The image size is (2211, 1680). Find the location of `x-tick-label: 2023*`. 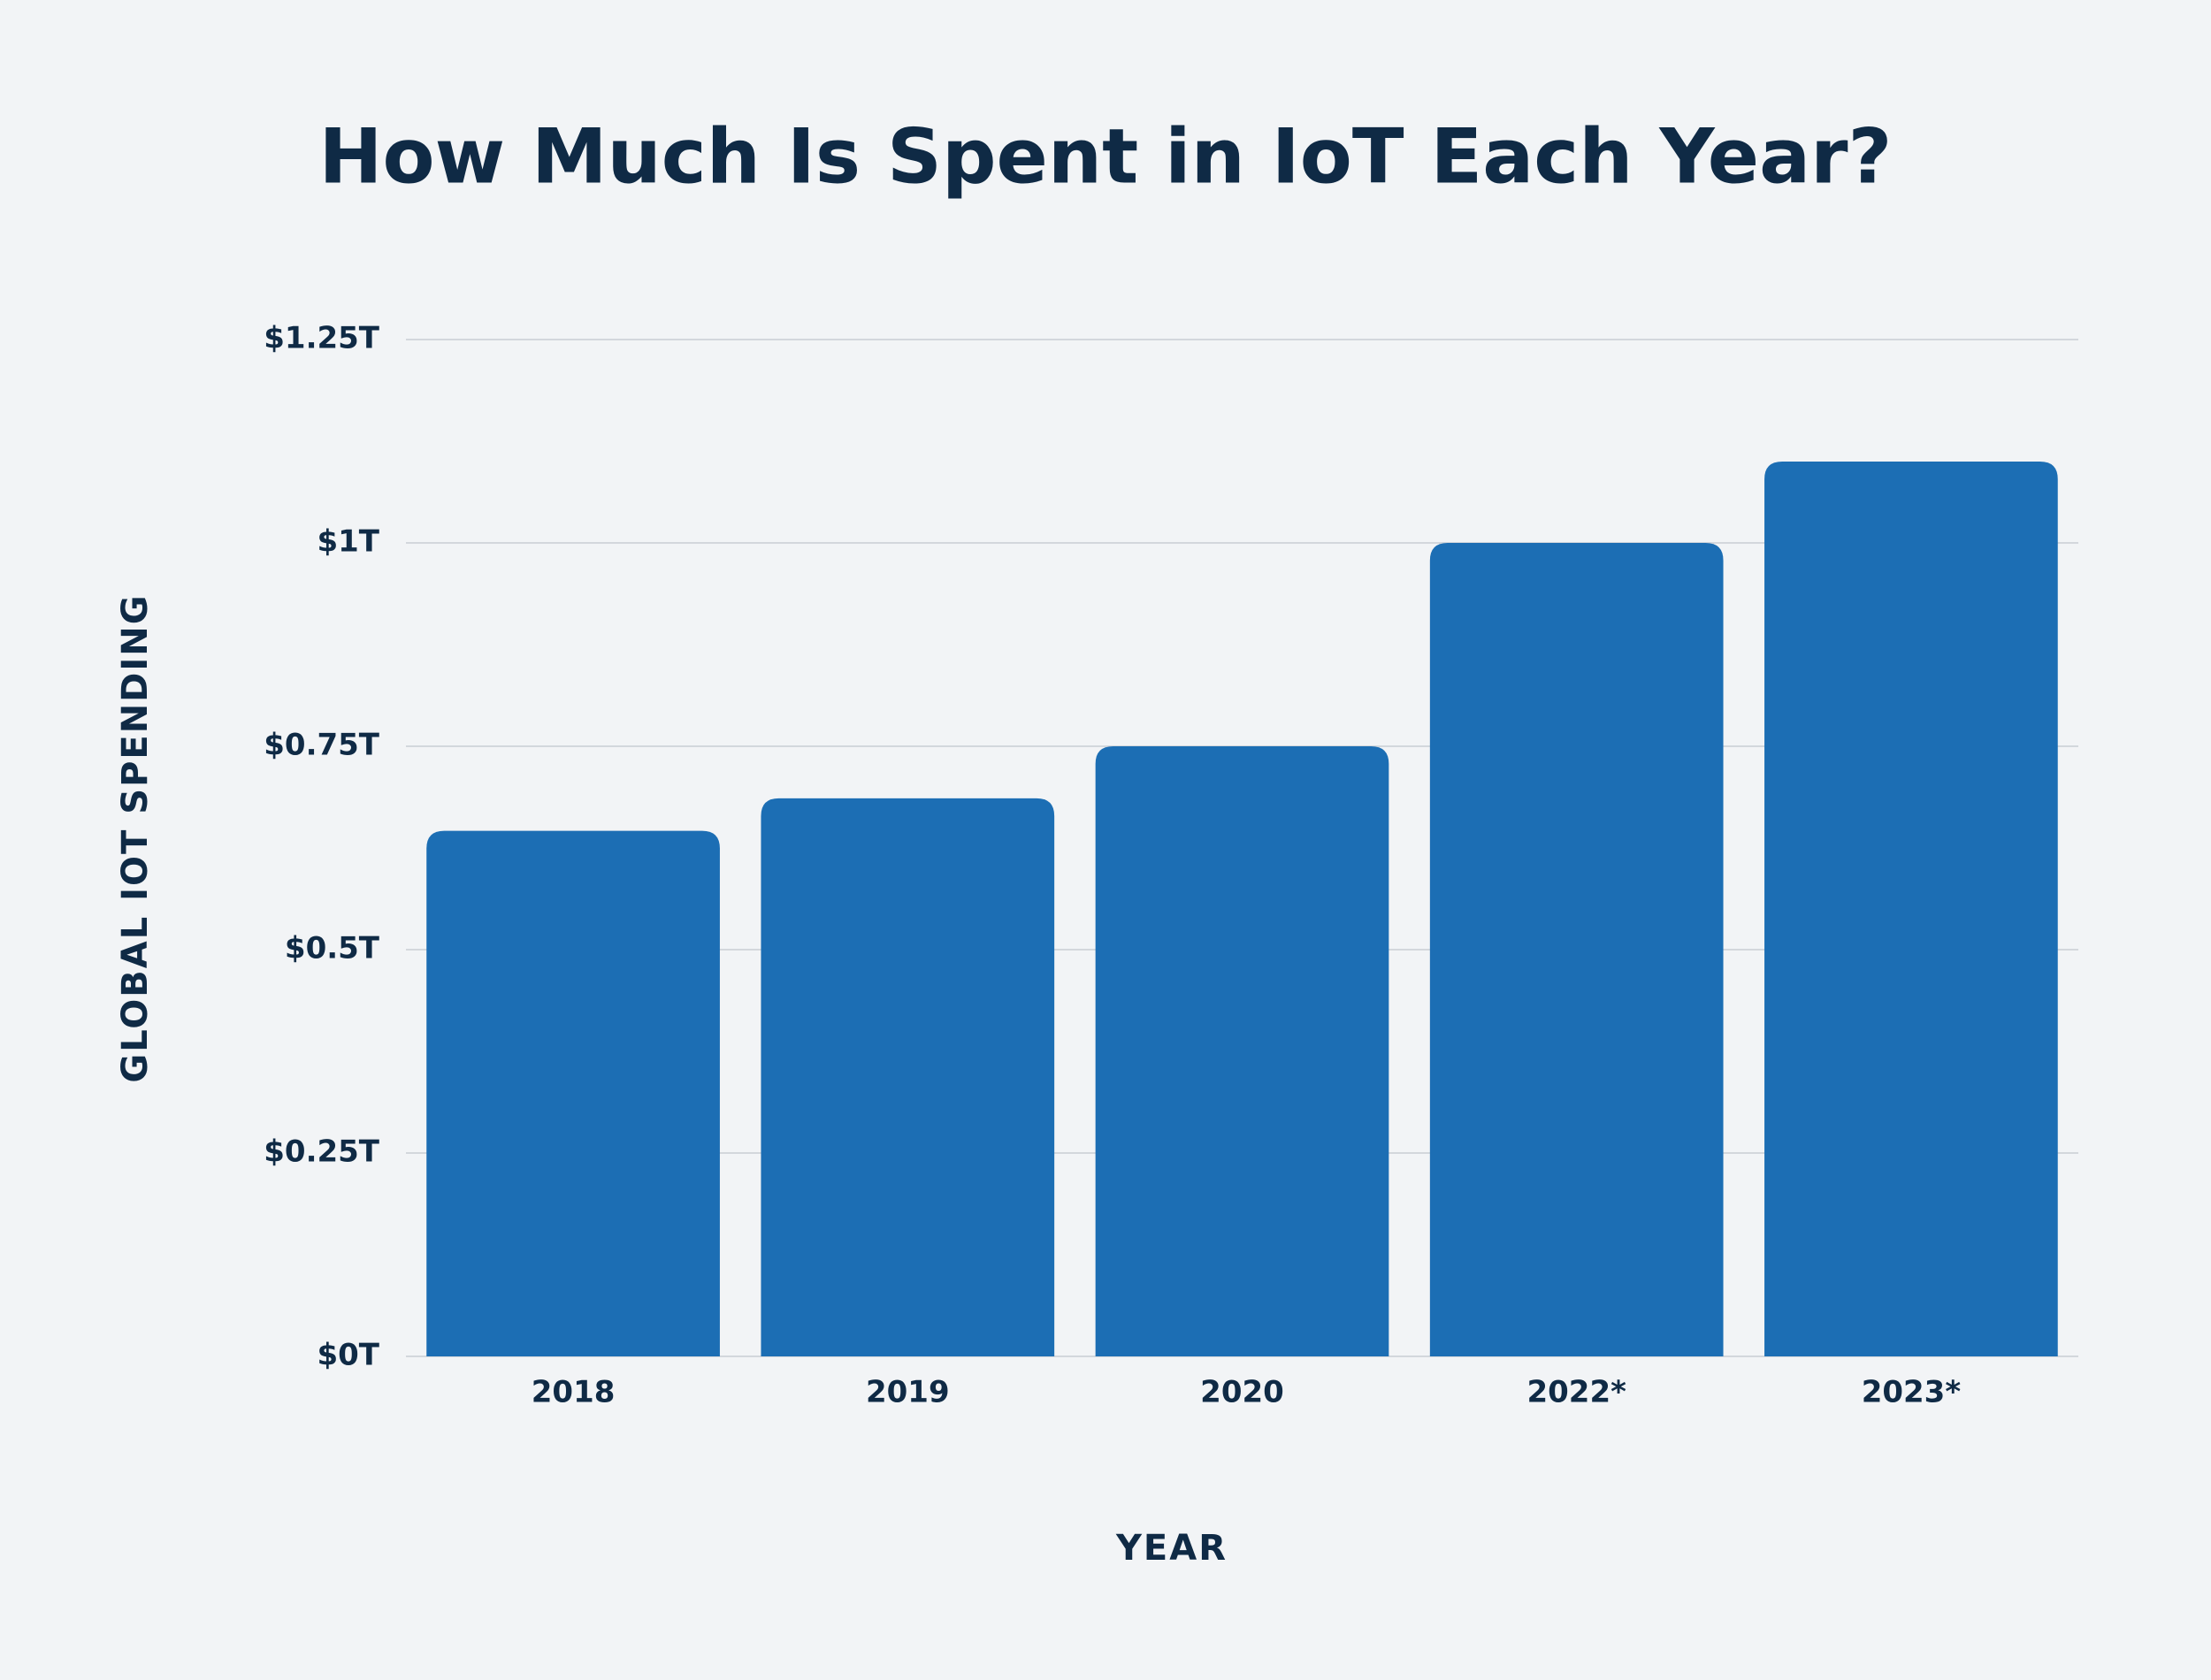

x-tick-label: 2023* is located at coordinates (1912, 1392).